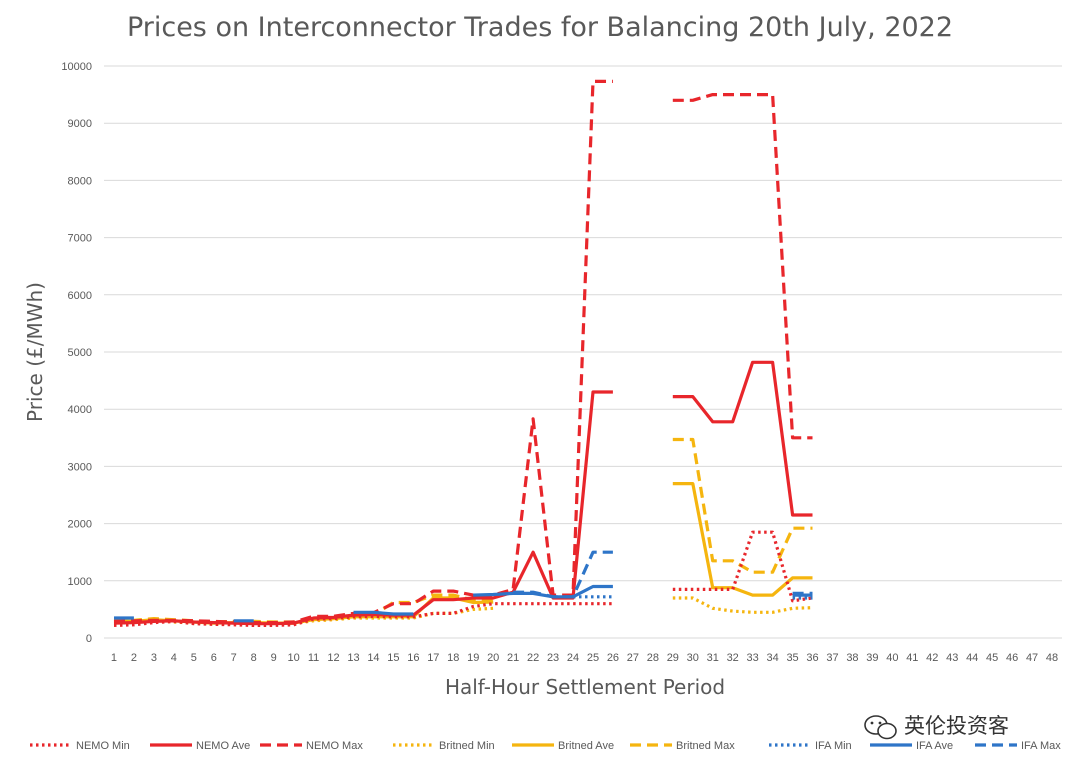 This screenshot has height=776, width=1080. Describe the element at coordinates (80, 181) in the screenshot. I see `y-tick-label: 8000` at that location.